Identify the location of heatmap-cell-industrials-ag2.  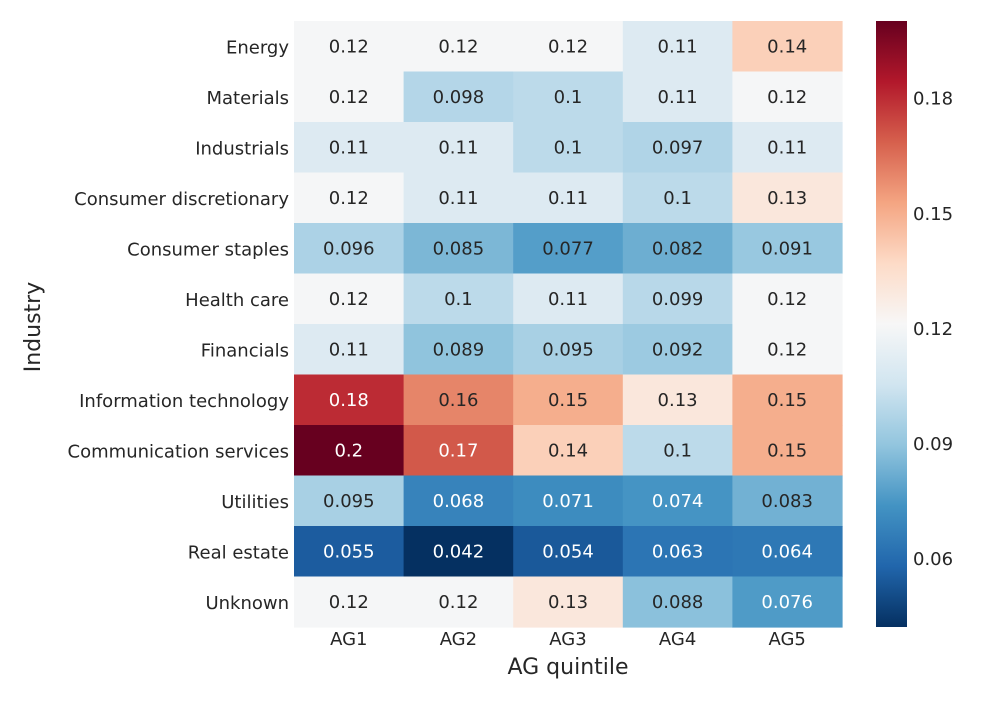
(458, 148).